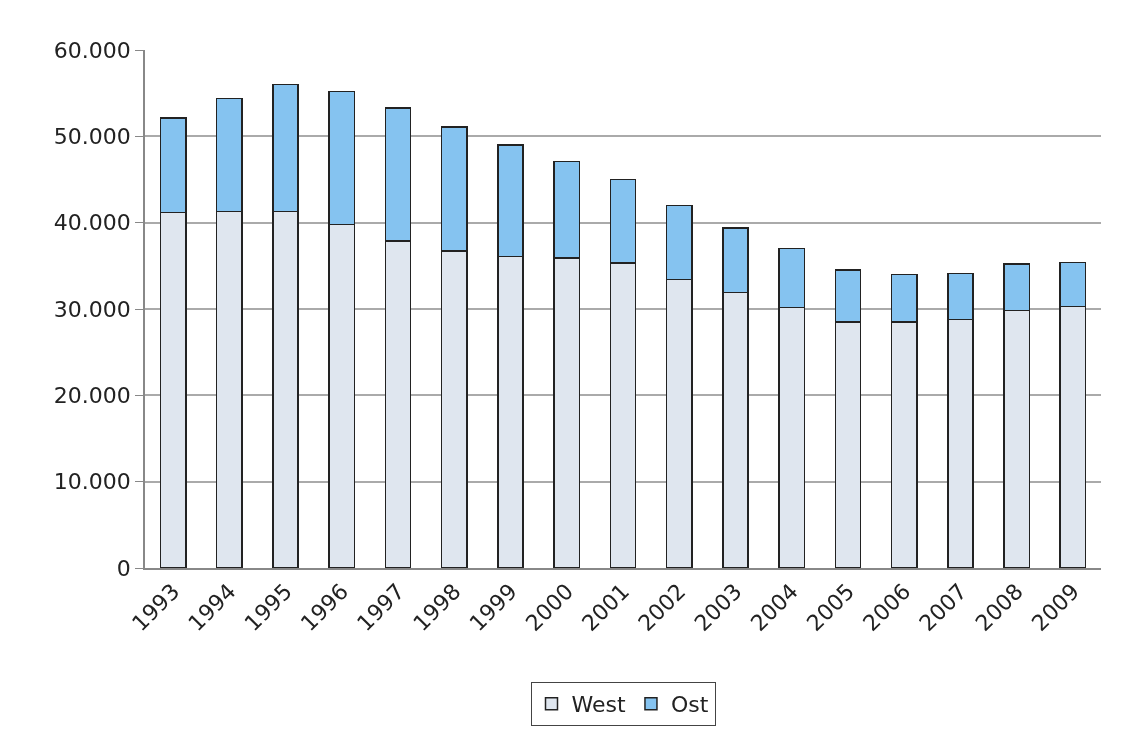 The height and width of the screenshot is (753, 1121). What do you see at coordinates (689, 705) in the screenshot?
I see `legend-label: Ost` at bounding box center [689, 705].